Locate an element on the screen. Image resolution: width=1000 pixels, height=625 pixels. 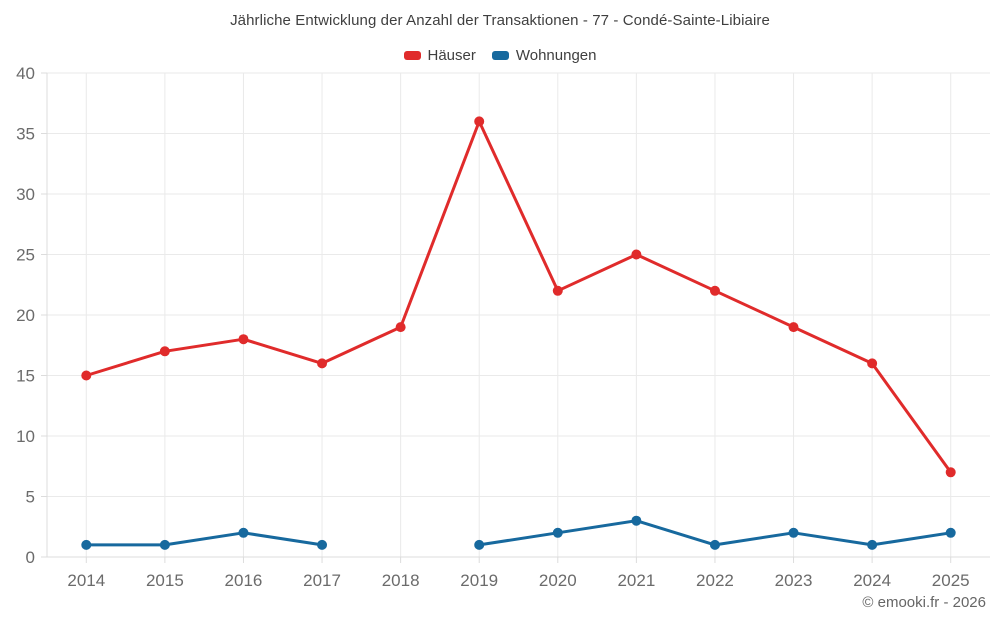
x-tick-label: 2025 is located at coordinates (951, 580).